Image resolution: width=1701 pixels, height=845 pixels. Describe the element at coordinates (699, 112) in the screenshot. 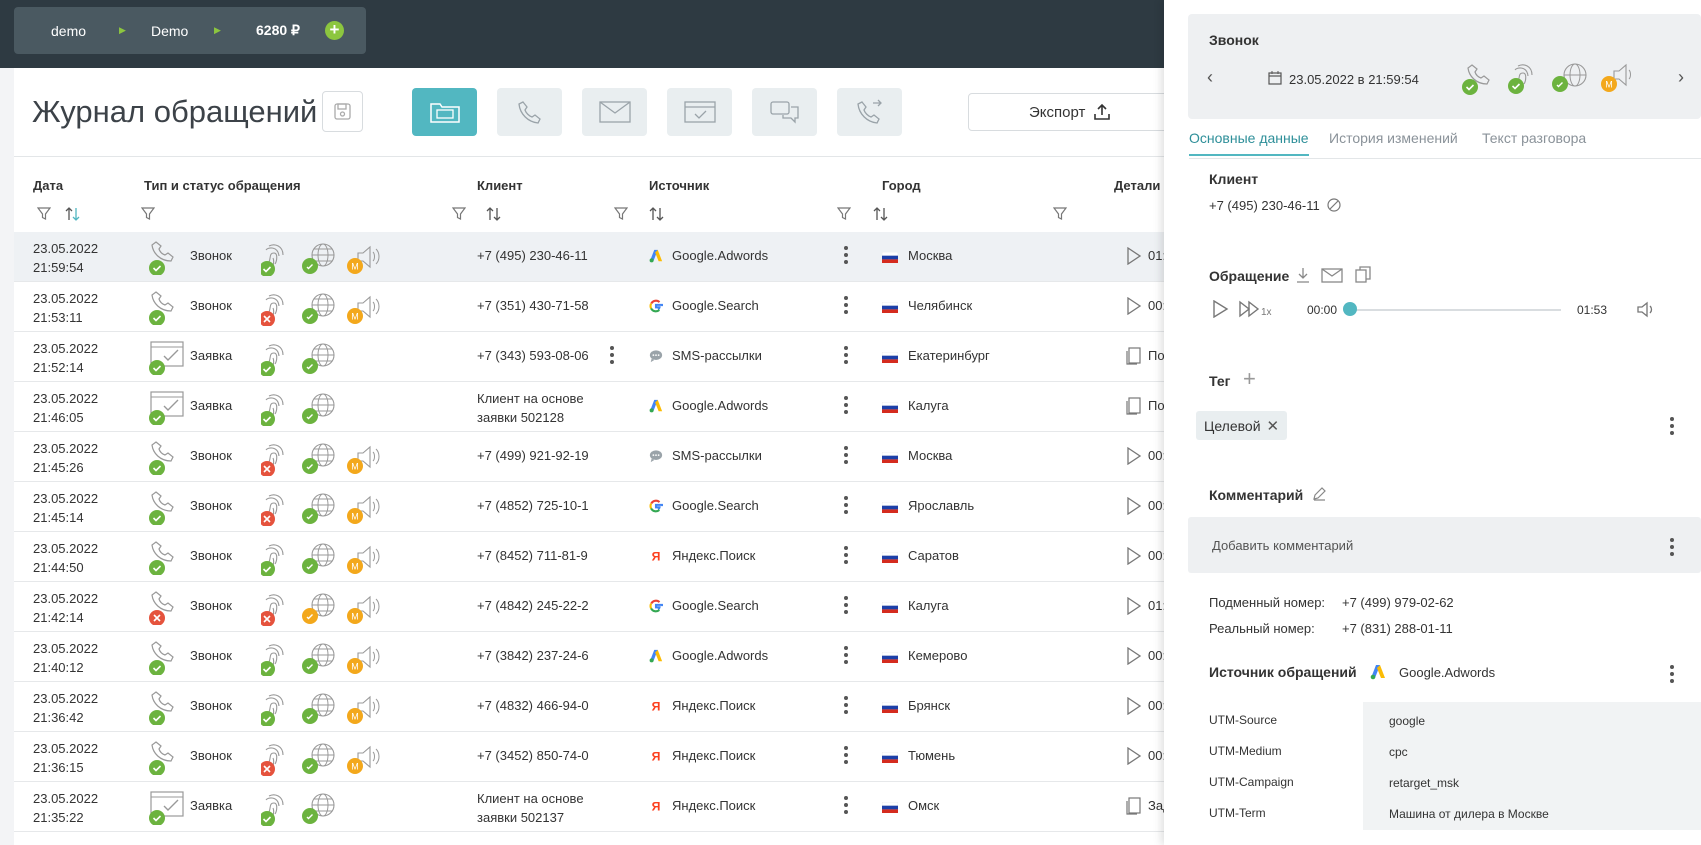

I see `filter-forms-button` at that location.